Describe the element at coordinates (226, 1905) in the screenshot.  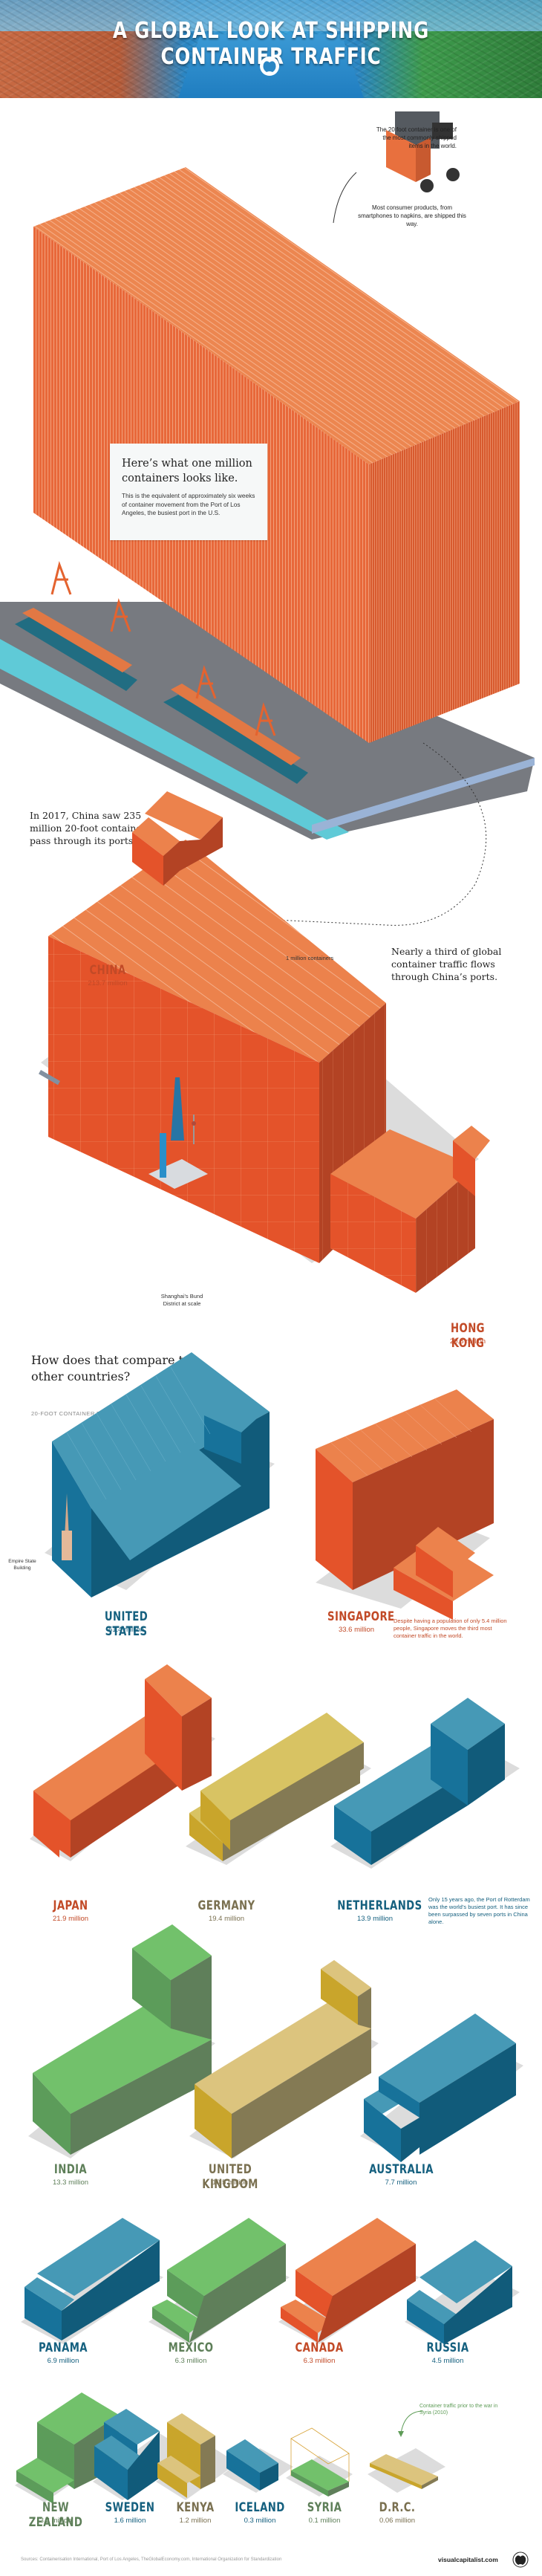
I see `country-name-germany: GERMANY` at that location.